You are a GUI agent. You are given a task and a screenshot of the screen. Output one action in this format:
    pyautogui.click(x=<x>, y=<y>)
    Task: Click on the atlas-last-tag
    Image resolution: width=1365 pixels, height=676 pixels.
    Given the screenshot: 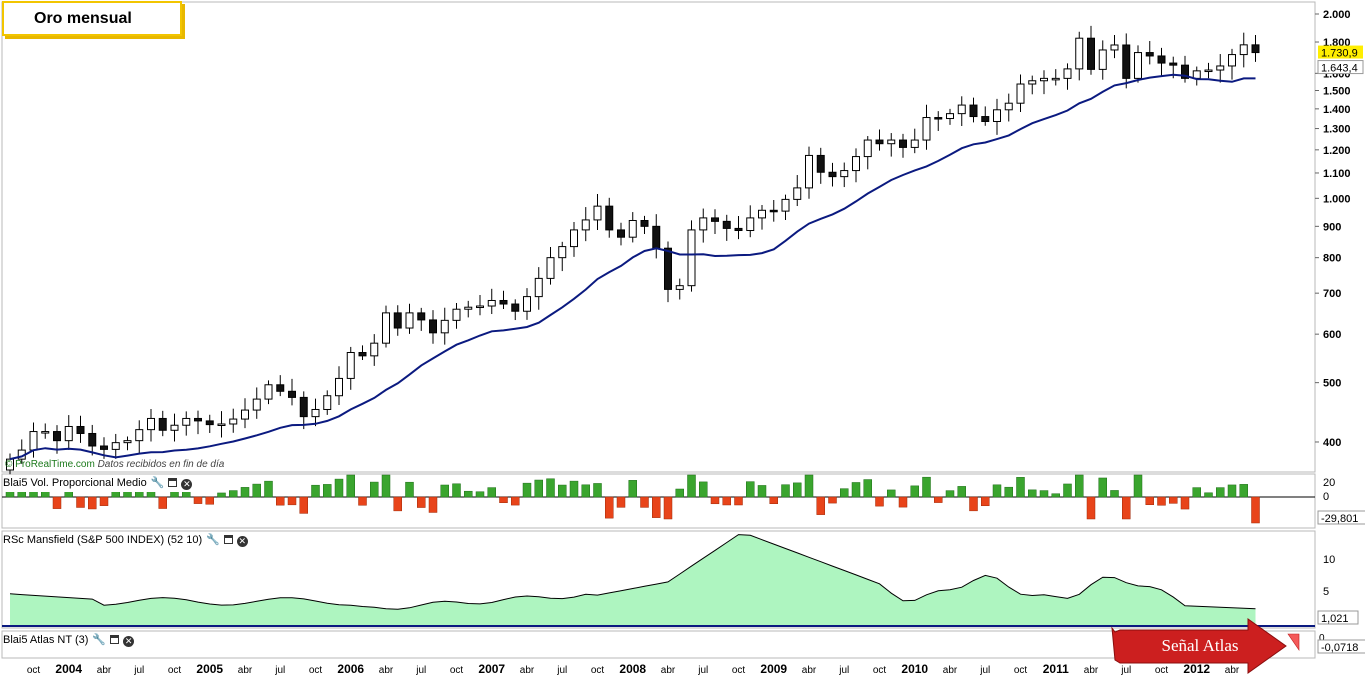 What is the action you would take?
    pyautogui.click(x=1341, y=646)
    